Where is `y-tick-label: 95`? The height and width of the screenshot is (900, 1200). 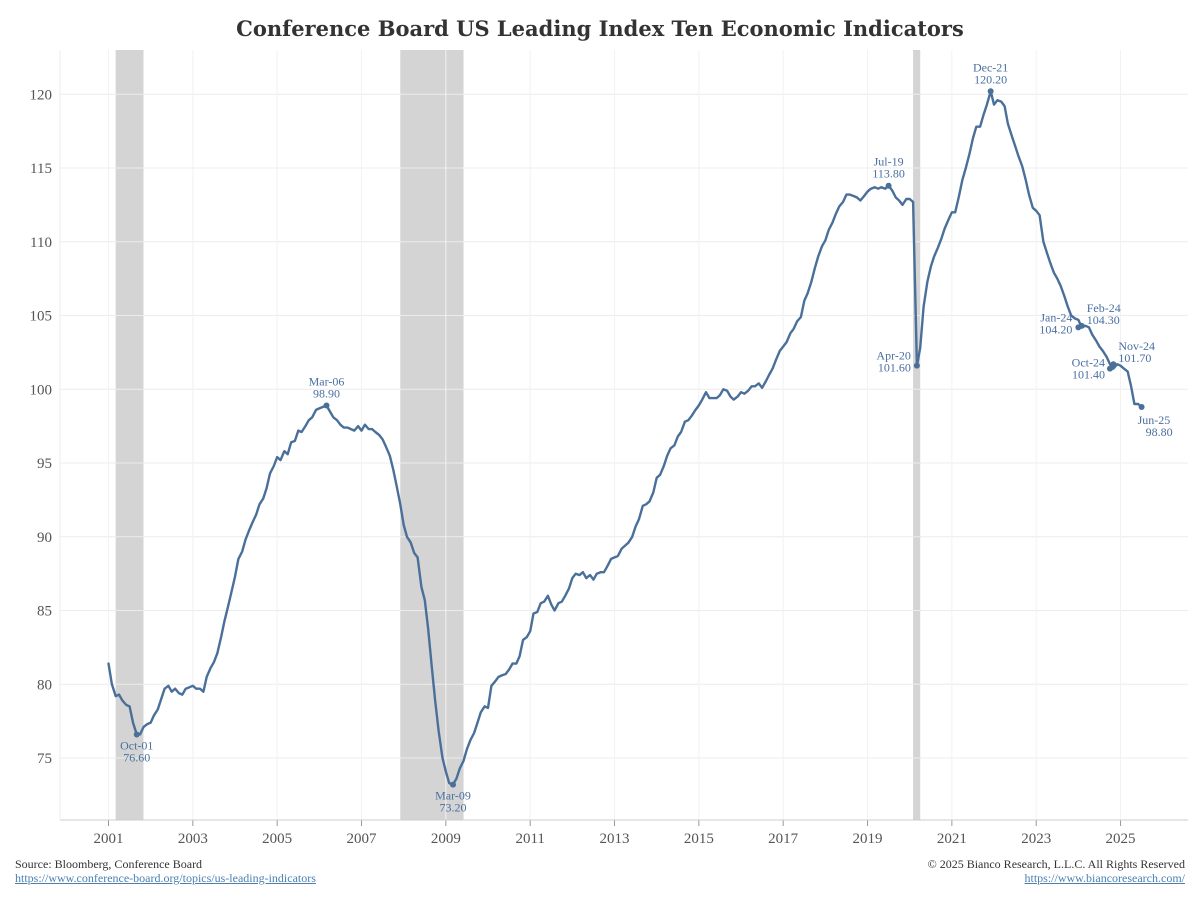
y-tick-label: 95 is located at coordinates (44, 464).